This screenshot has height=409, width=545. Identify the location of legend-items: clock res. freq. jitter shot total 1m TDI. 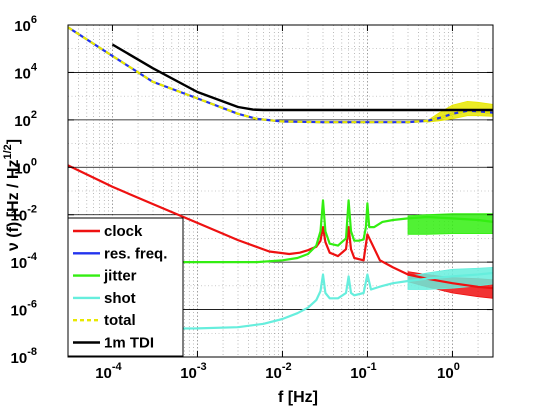
(120, 287).